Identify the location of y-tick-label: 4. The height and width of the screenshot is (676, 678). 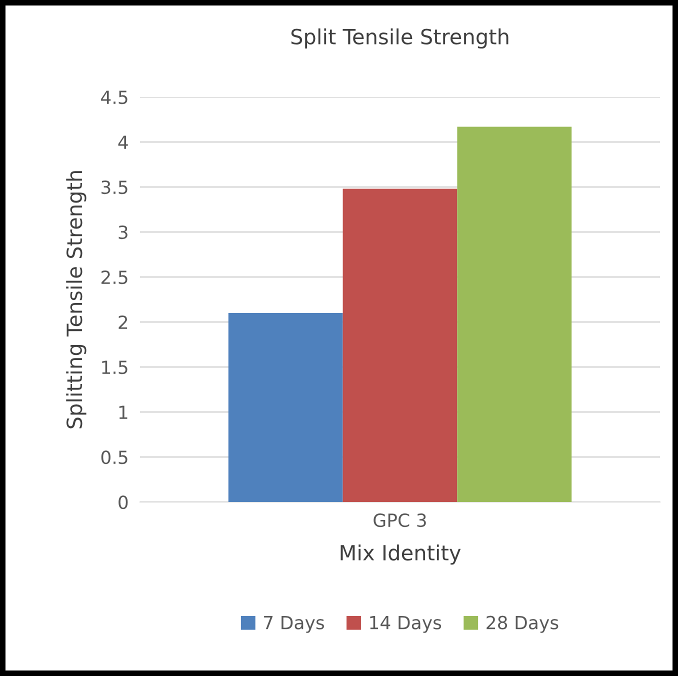
(123, 142).